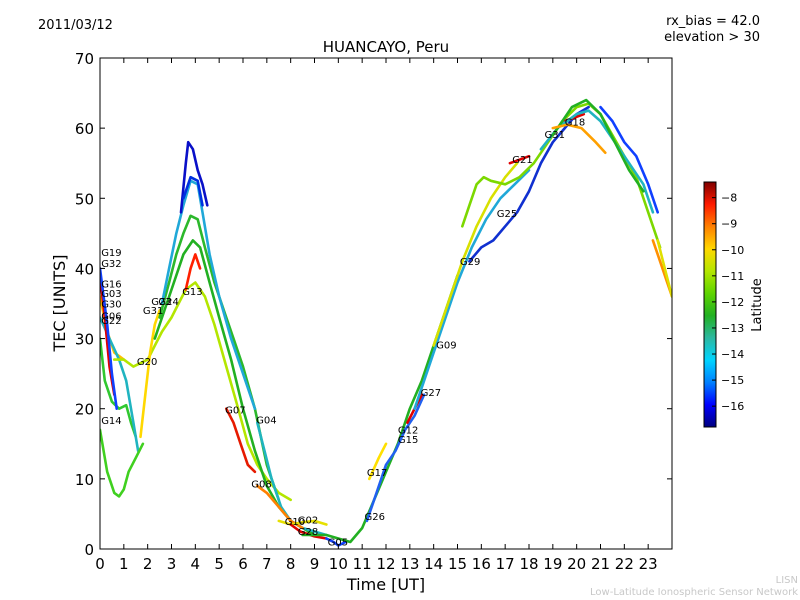 This screenshot has height=600, width=800. Describe the element at coordinates (664, 268) in the screenshot. I see `series-tail-yellow` at that location.